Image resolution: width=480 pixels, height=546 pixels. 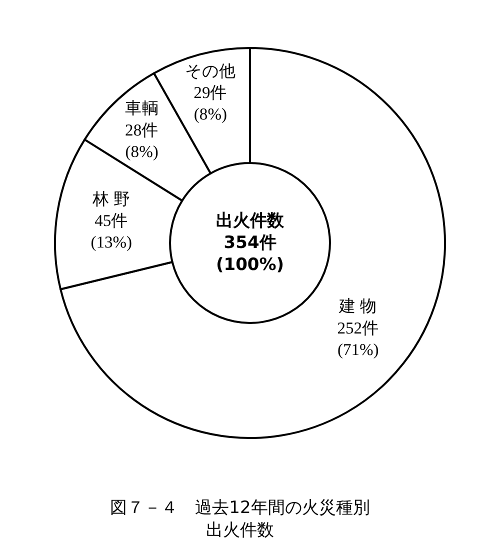 What do you see at coordinates (240, 519) in the screenshot?
I see `text: 図７－４ 過去12年間の火災種別出火件数` at bounding box center [240, 519].